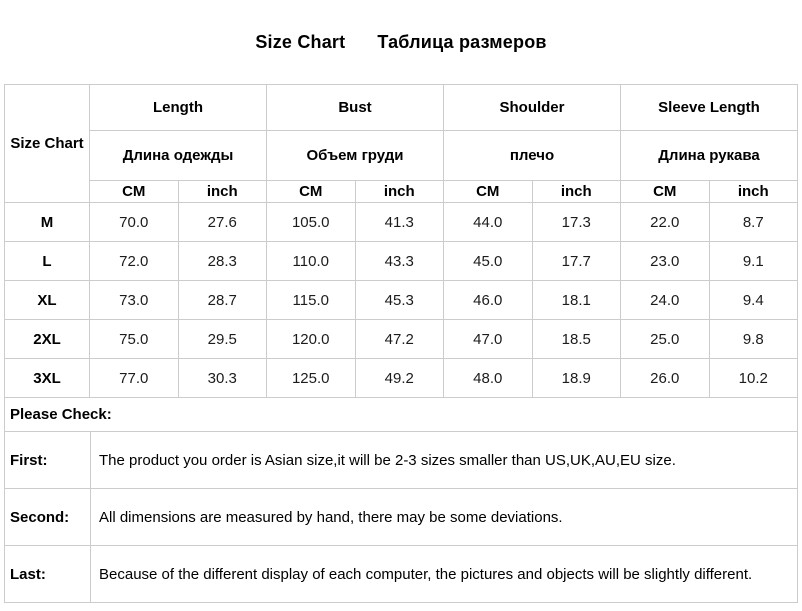 This screenshot has width=802, height=611. What do you see at coordinates (47, 222) in the screenshot?
I see `size-cell: M` at bounding box center [47, 222].